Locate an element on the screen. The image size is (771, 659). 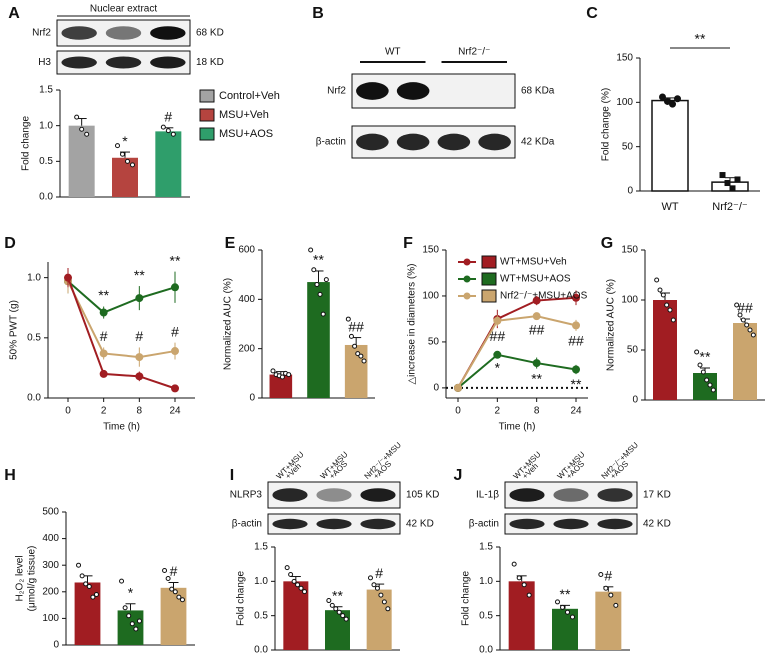
legend-dot is located at coordinates (467, 279).